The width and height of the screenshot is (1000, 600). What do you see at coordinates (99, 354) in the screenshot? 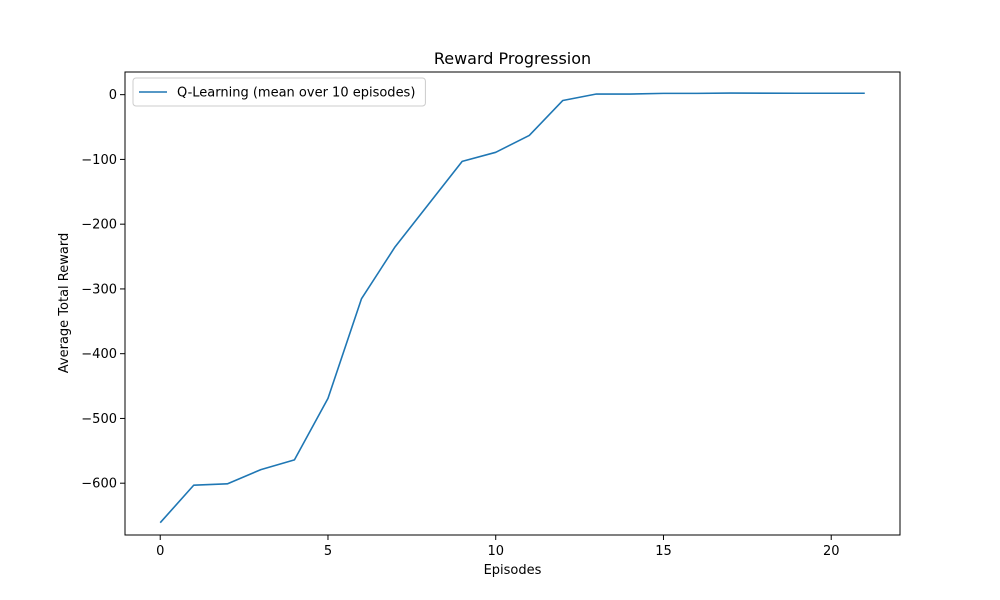
I see `y-tick-label: −400` at bounding box center [99, 354].